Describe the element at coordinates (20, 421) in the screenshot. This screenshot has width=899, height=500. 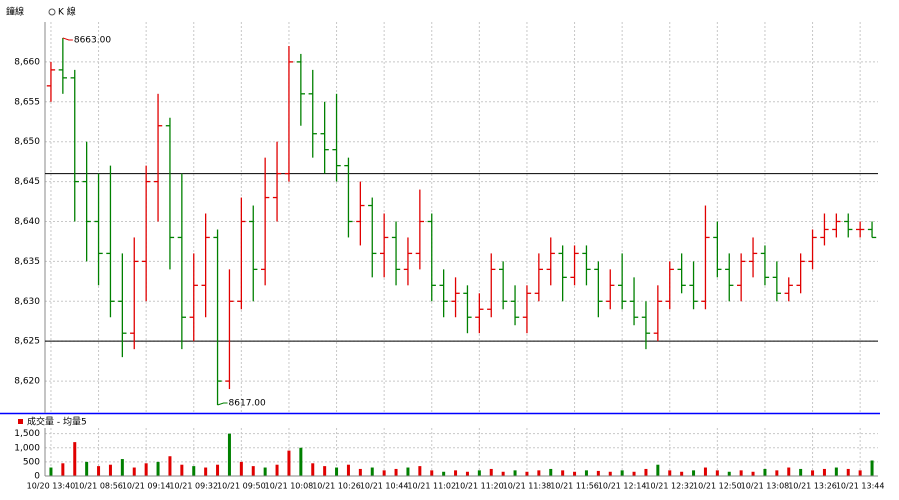
I see `volume-legend-icon` at that location.